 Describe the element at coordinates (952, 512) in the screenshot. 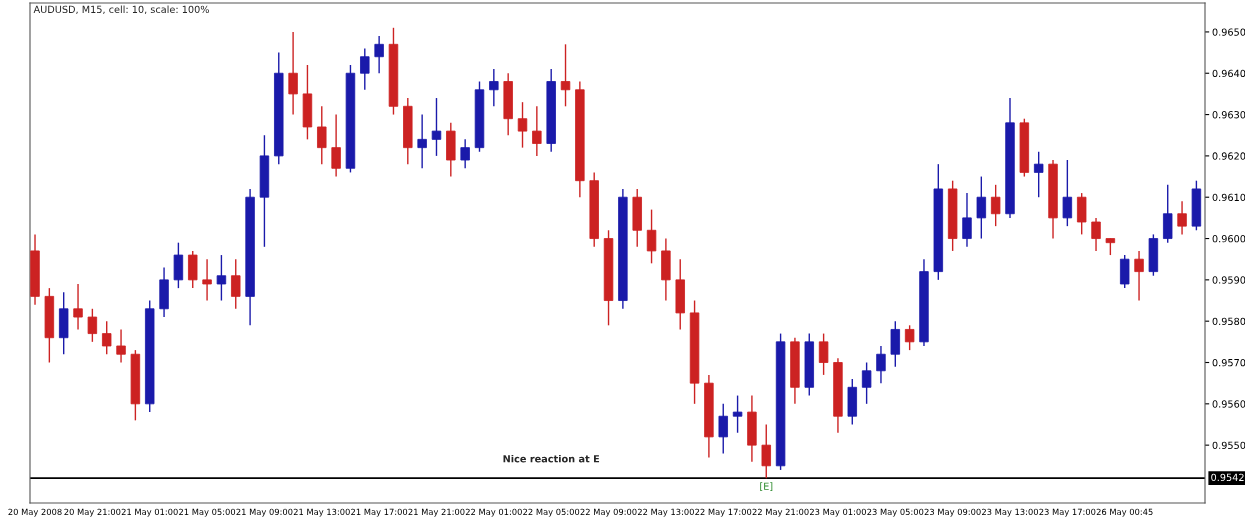

I see `x-tick-label: 23 May 09:00` at that location.